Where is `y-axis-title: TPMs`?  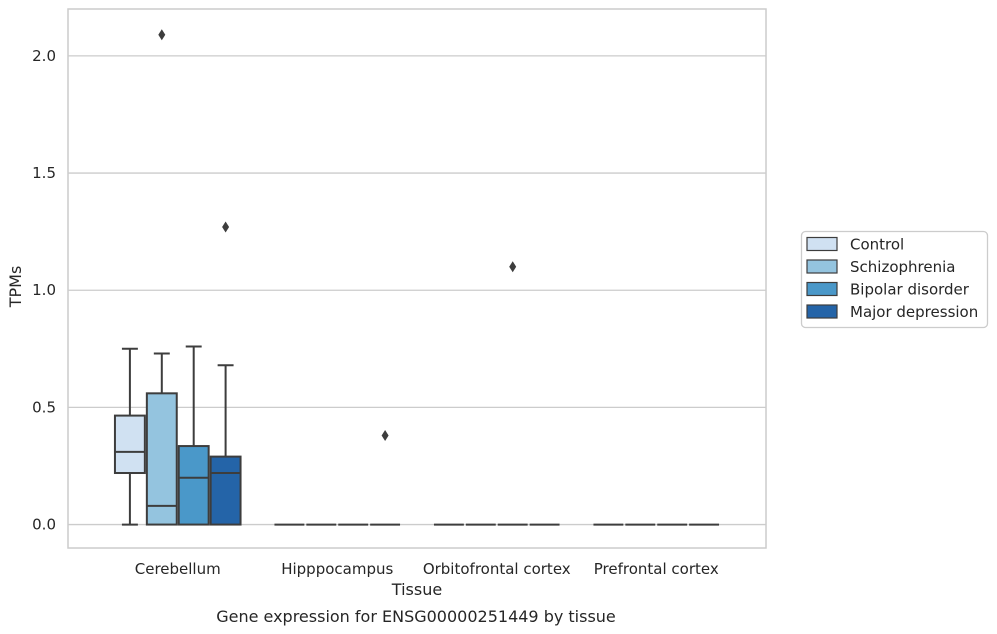 y-axis-title: TPMs is located at coordinates (15, 287).